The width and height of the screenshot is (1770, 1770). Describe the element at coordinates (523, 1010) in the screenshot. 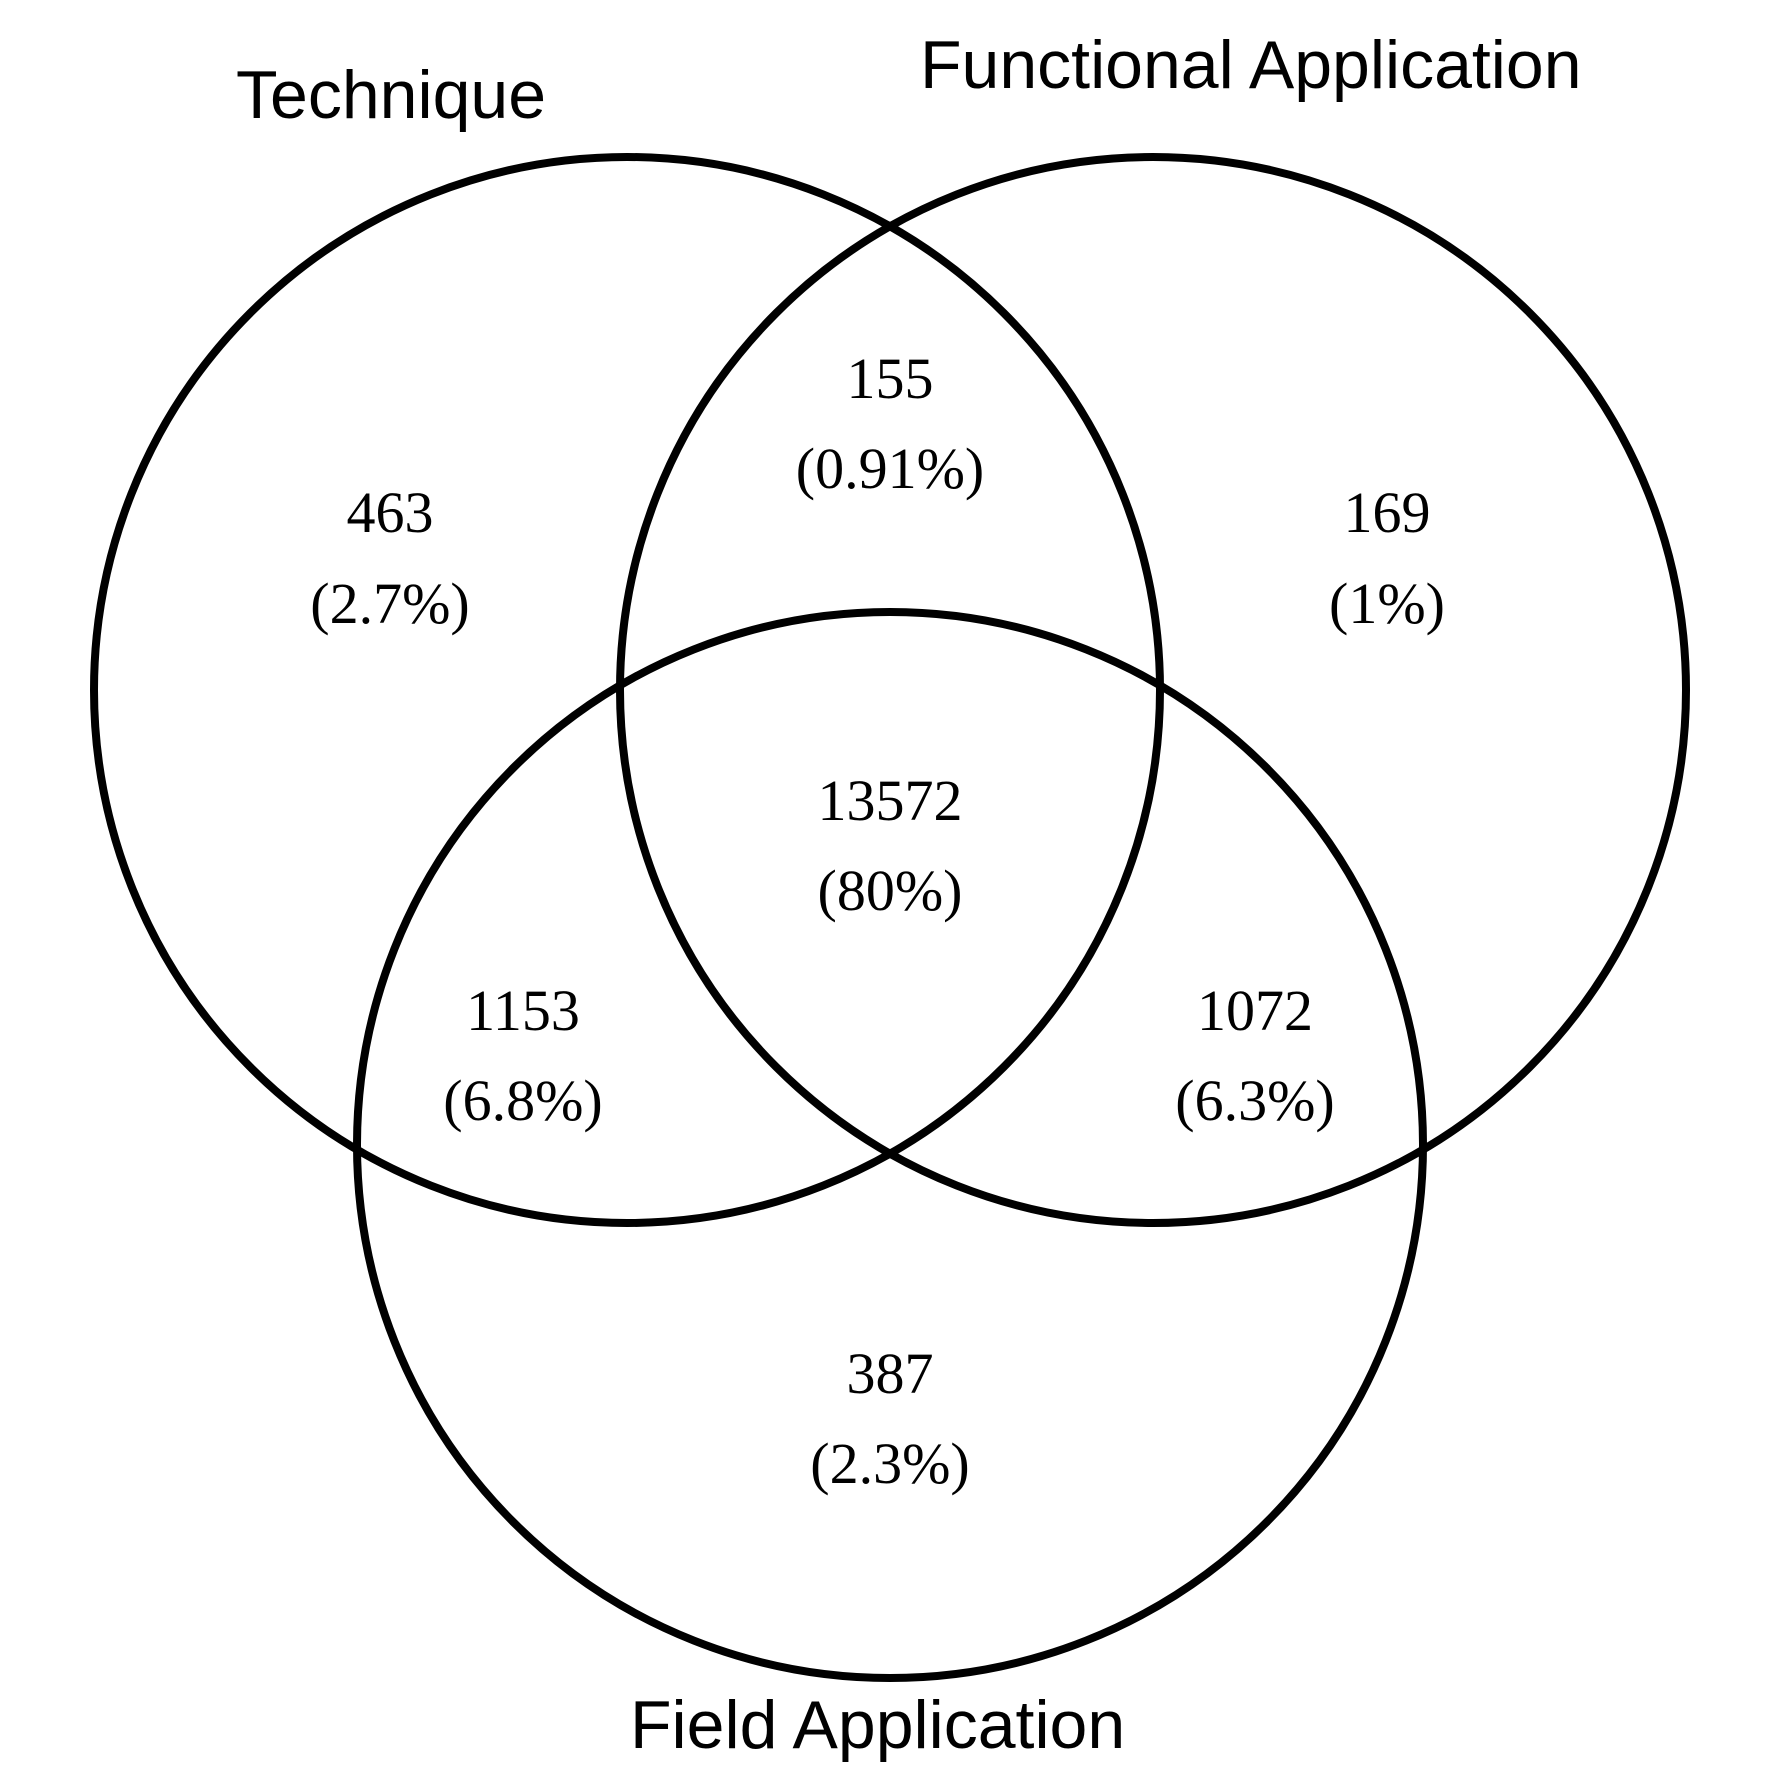

I see `technique-field-count: 1153` at that location.